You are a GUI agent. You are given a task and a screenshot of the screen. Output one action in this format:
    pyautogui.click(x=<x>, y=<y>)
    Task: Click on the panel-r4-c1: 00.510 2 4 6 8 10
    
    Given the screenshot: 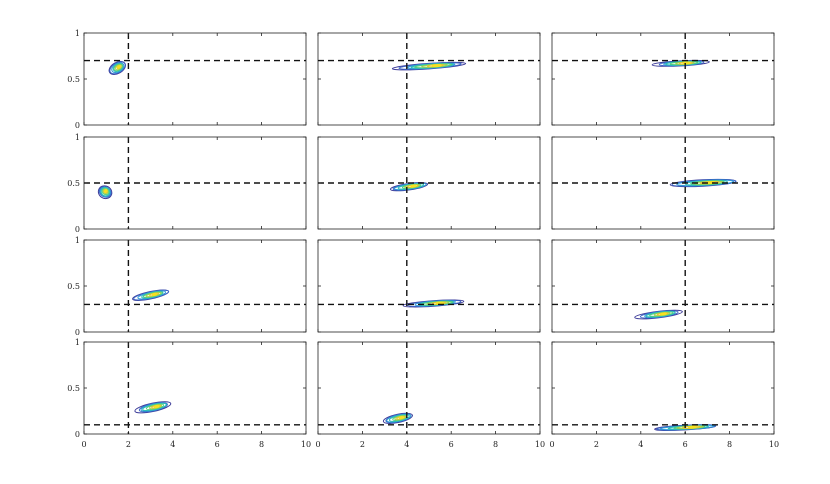 What is the action you would take?
    pyautogui.click(x=189, y=393)
    